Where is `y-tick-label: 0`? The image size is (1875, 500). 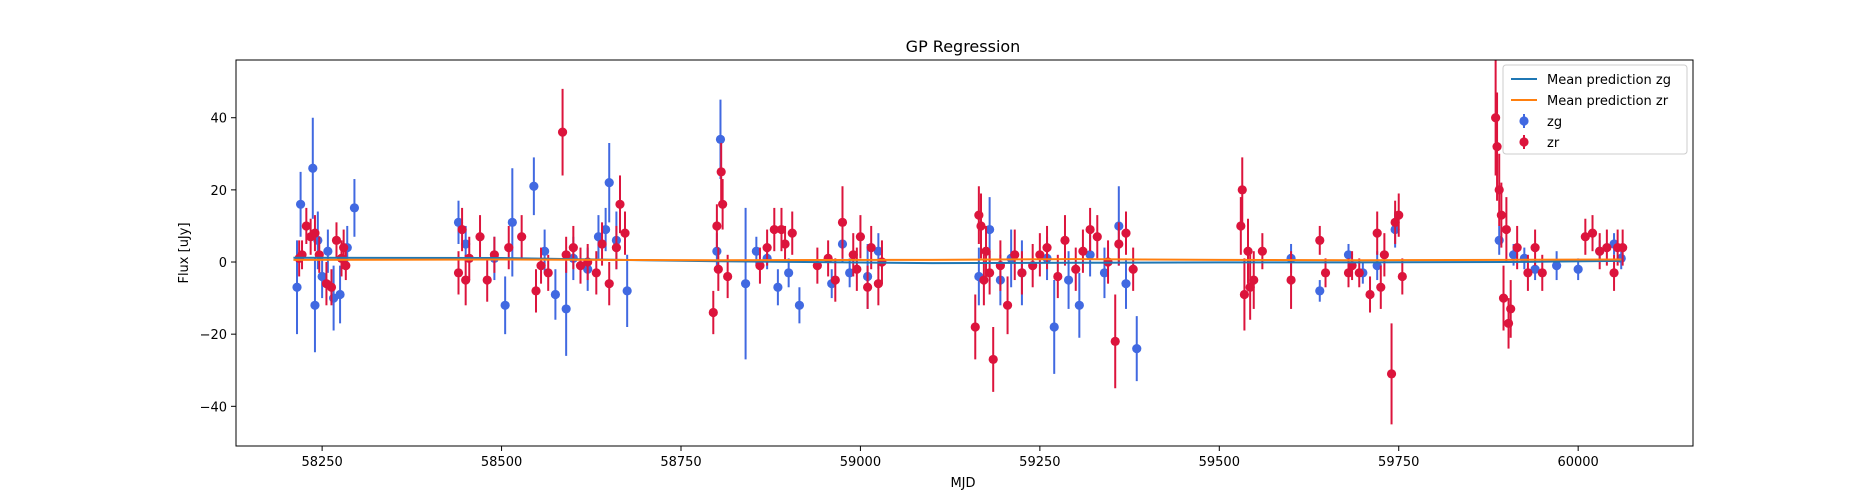 y-tick-label: 0 is located at coordinates (223, 263).